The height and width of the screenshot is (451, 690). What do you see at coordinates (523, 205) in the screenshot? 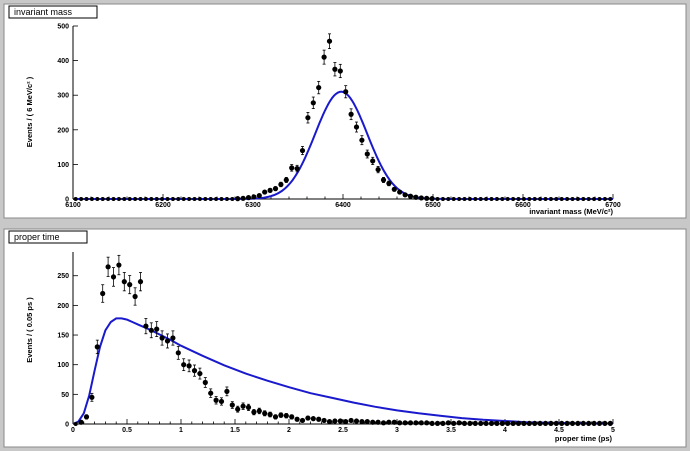
I see `x-tick-label: 6600` at bounding box center [523, 205].